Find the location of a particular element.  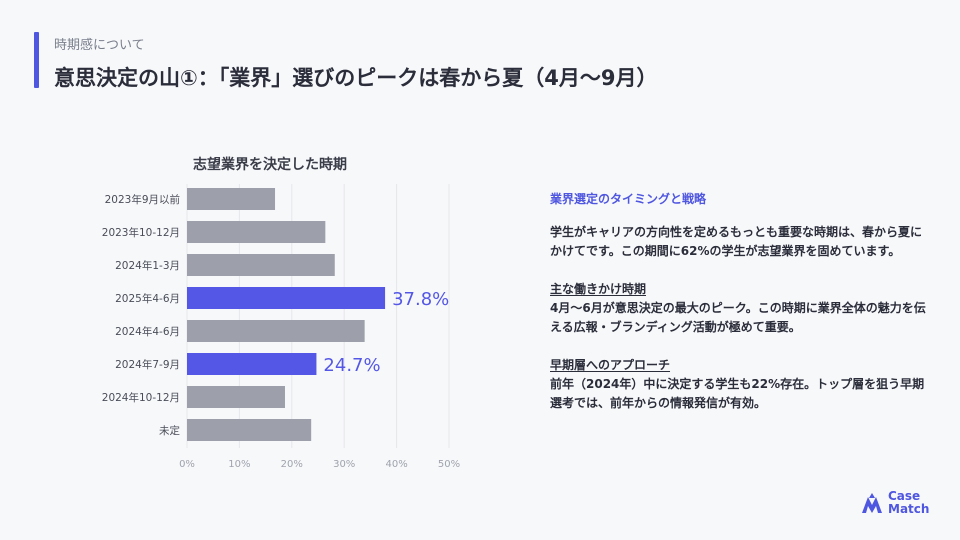

x-tick-label: 40% is located at coordinates (396, 464).